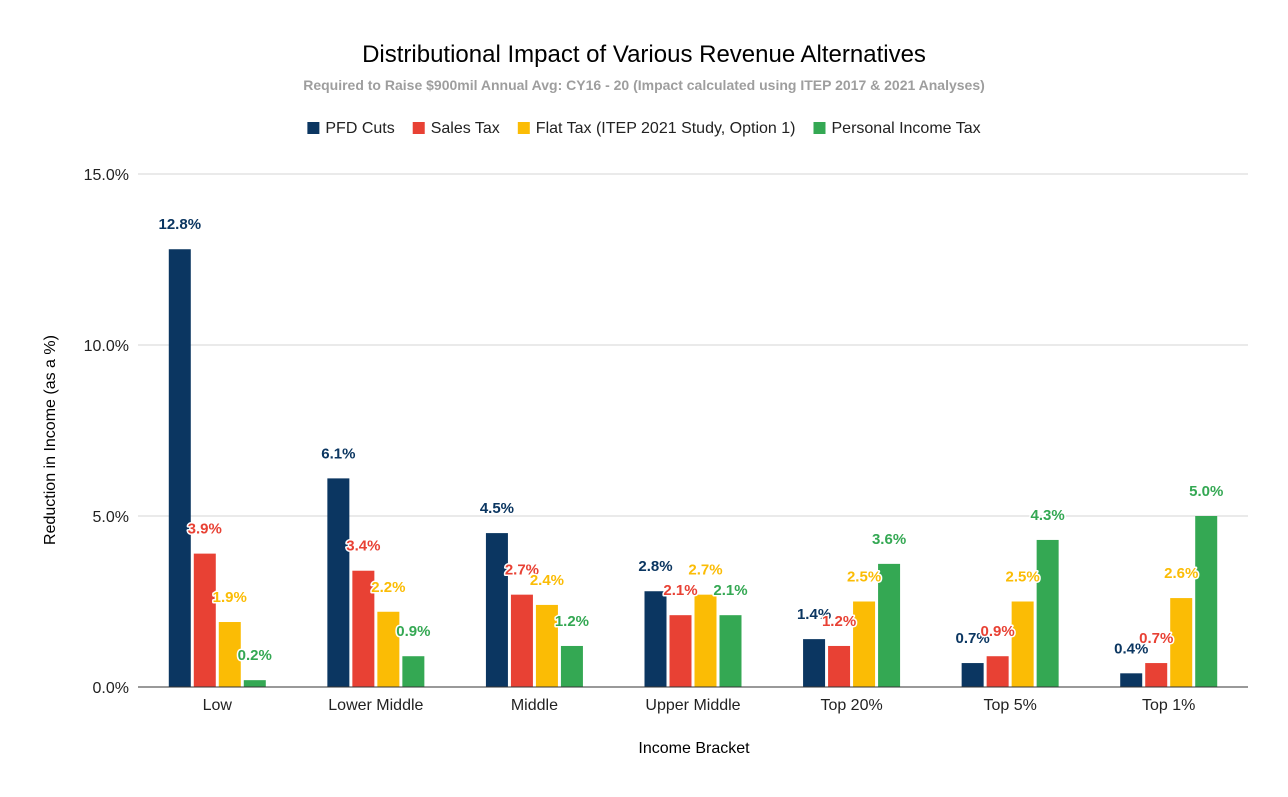  Describe the element at coordinates (255, 655) in the screenshot. I see `data-label: 0.2%` at that location.